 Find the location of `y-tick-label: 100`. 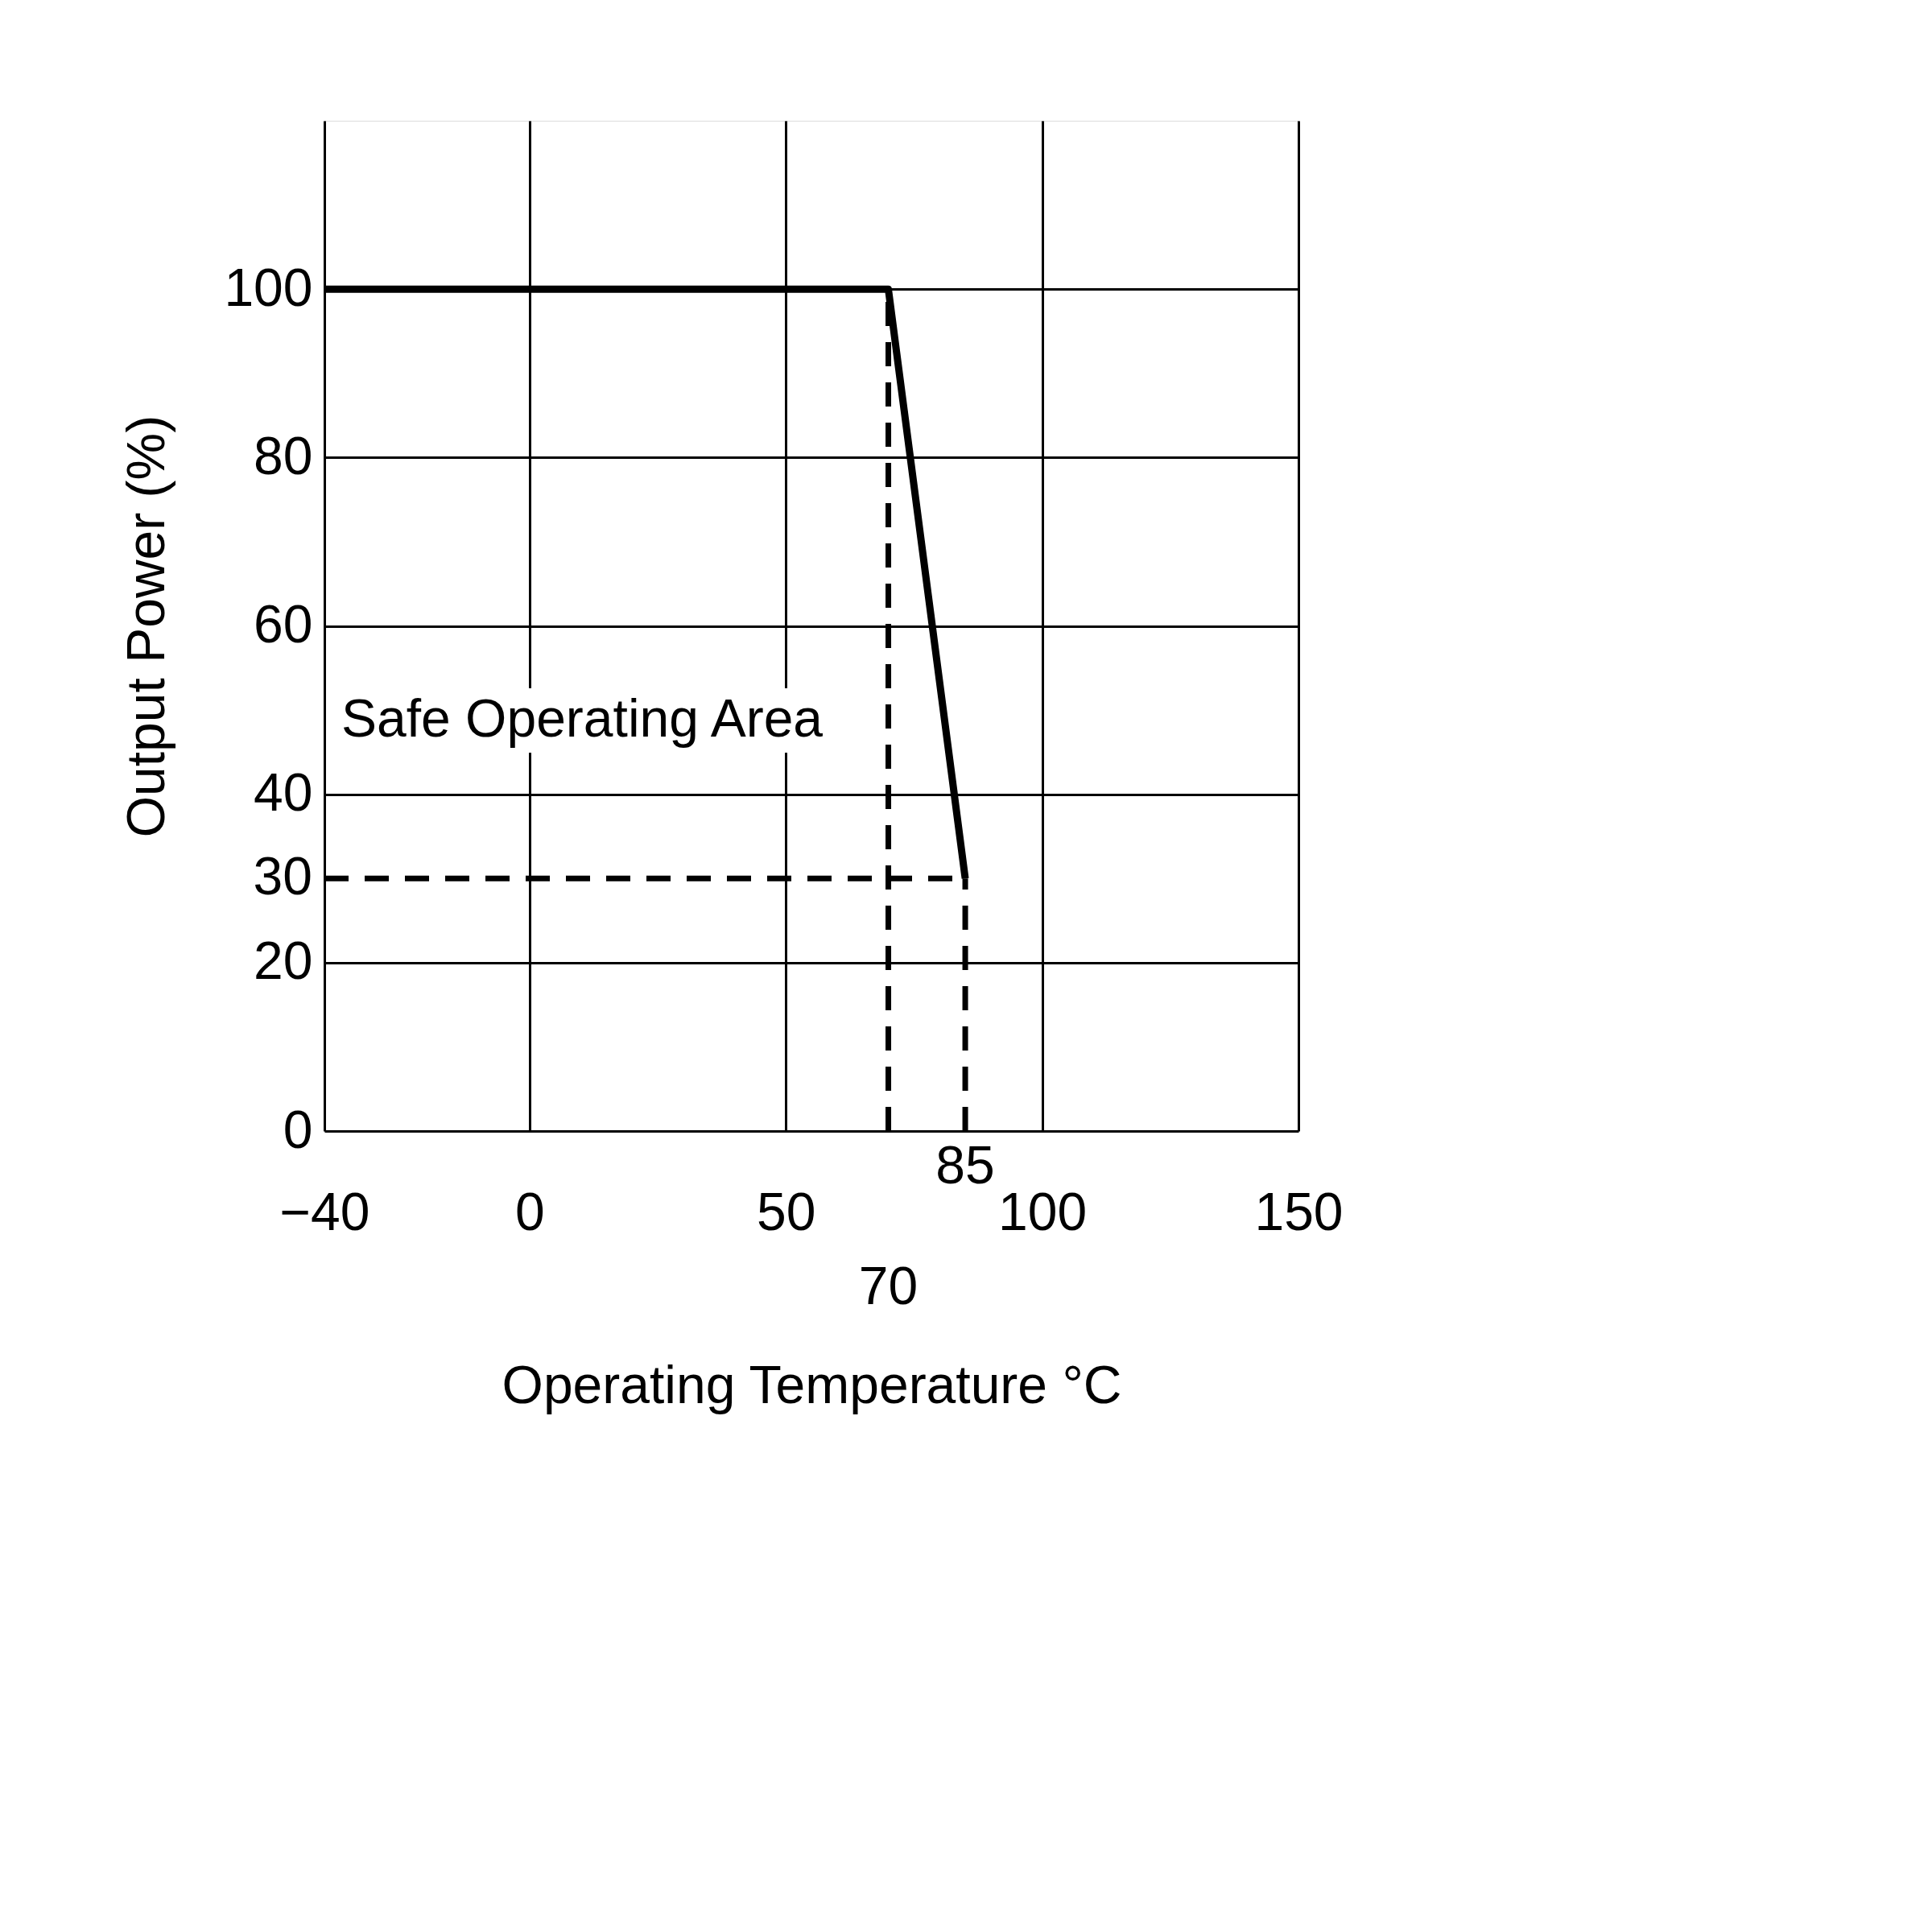

y-tick-label: 100 is located at coordinates (268, 287).